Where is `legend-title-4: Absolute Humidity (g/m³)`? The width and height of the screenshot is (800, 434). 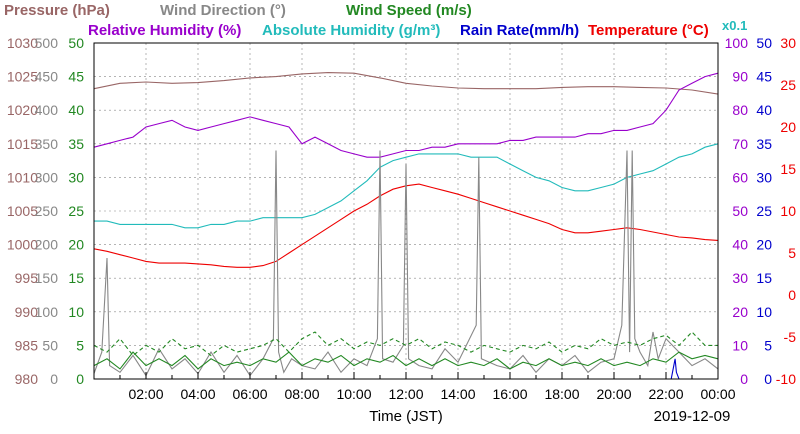 legend-title-4: Absolute Humidity (g/m³) is located at coordinates (351, 30).